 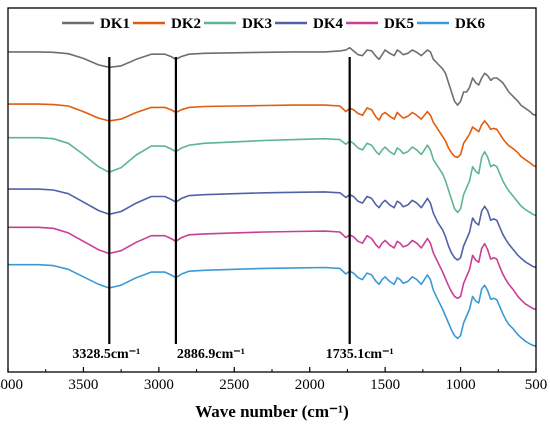 What do you see at coordinates (536, 385) in the screenshot?
I see `x-tick-label: 500` at bounding box center [536, 385].